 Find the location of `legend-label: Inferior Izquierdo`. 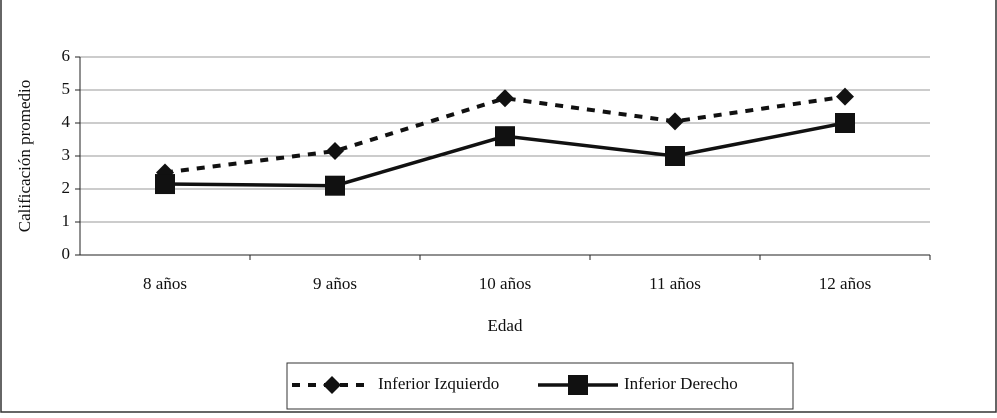

legend-label: Inferior Izquierdo is located at coordinates (438, 383).